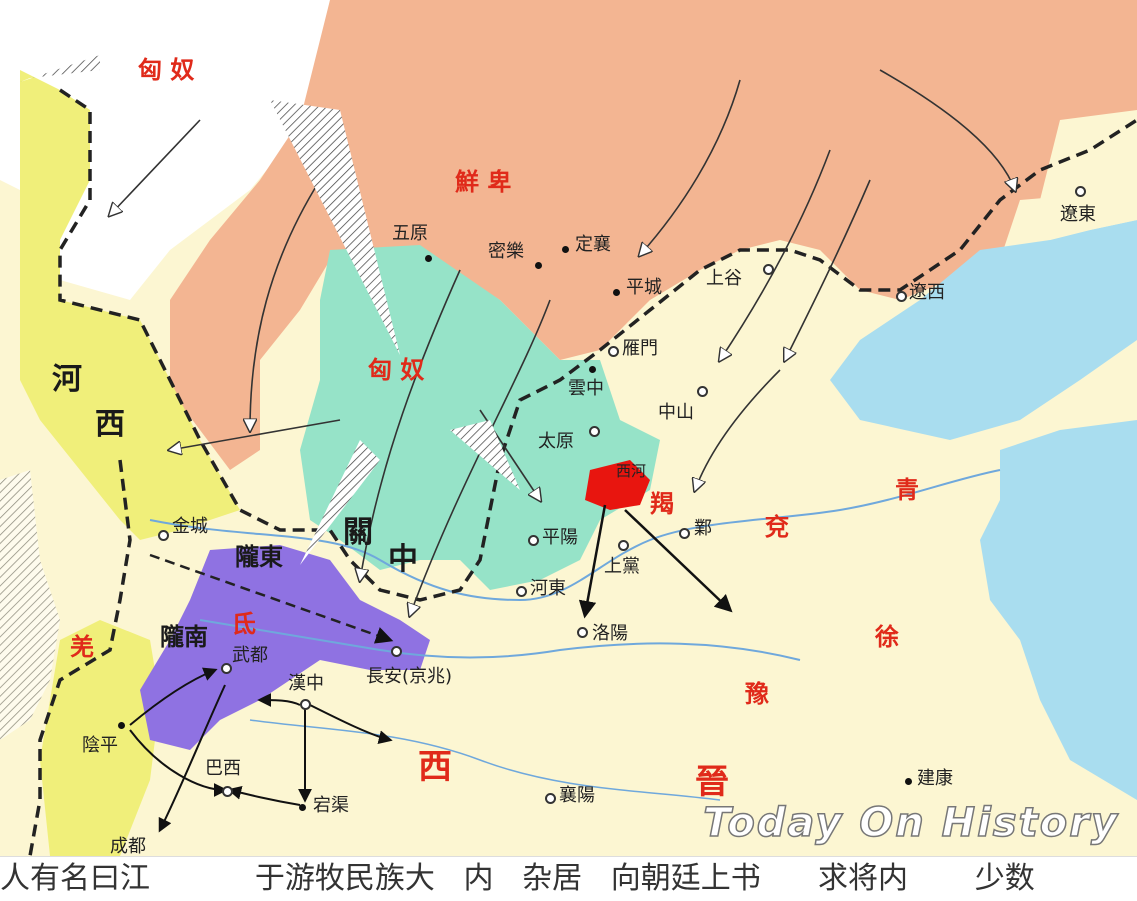  Describe the element at coordinates (396, 370) in the screenshot. I see `label-xiongnu-central: 匈 奴` at that location.